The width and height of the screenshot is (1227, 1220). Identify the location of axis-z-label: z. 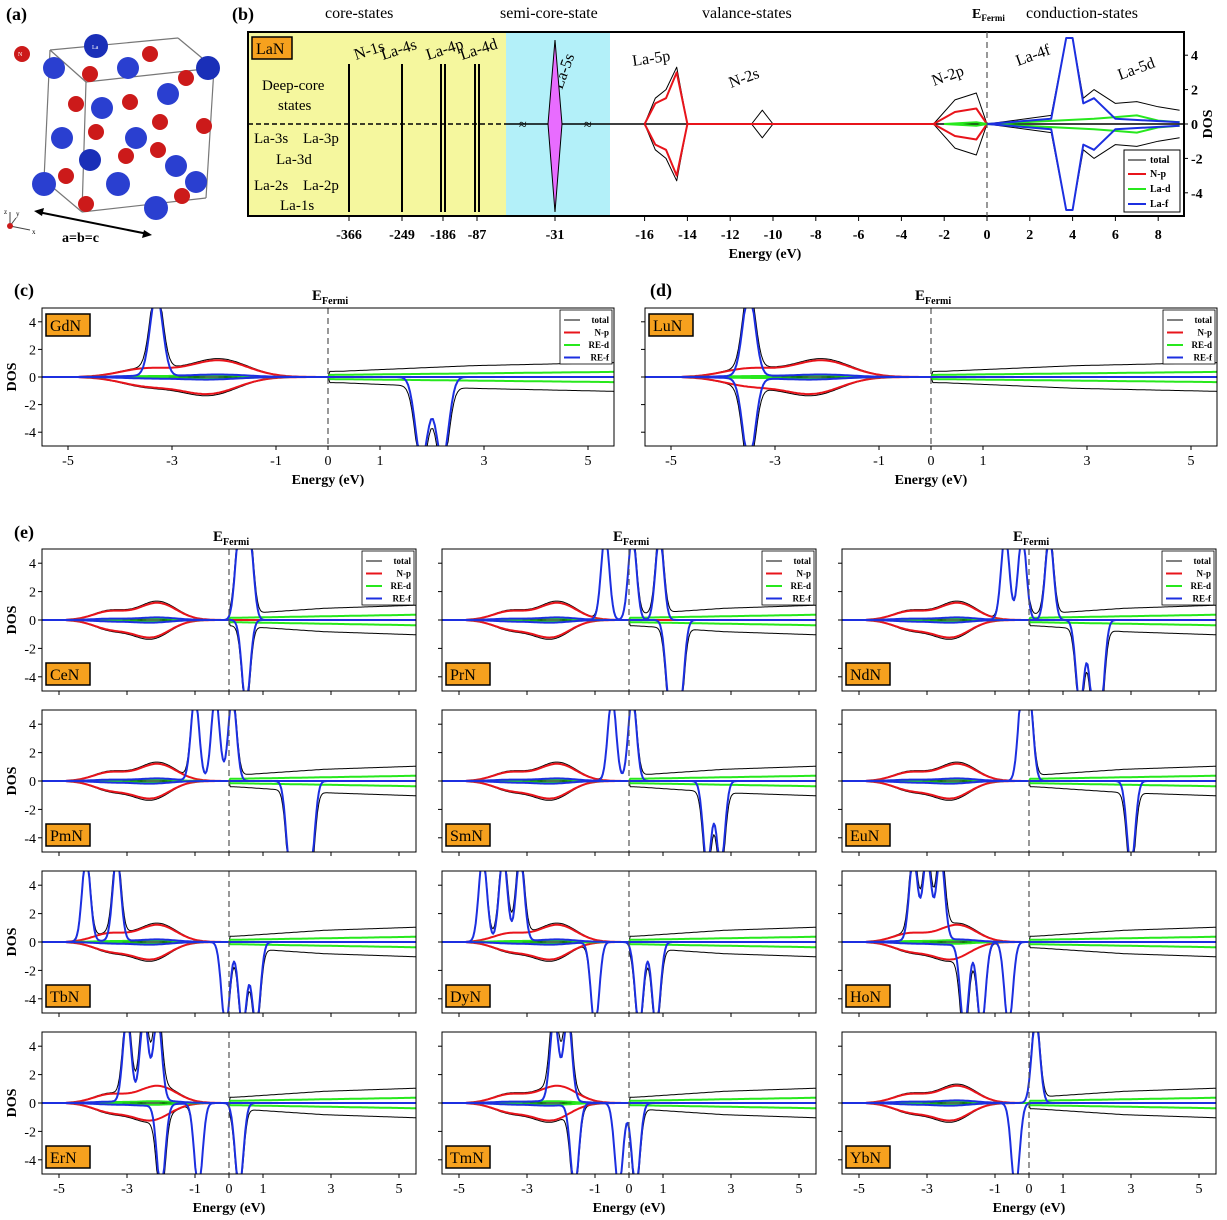
(5, 212).